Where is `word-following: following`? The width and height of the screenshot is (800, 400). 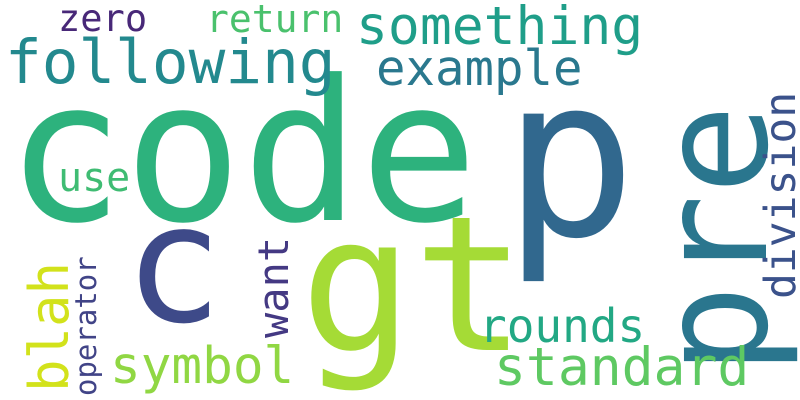
word-following: following is located at coordinates (170, 62).